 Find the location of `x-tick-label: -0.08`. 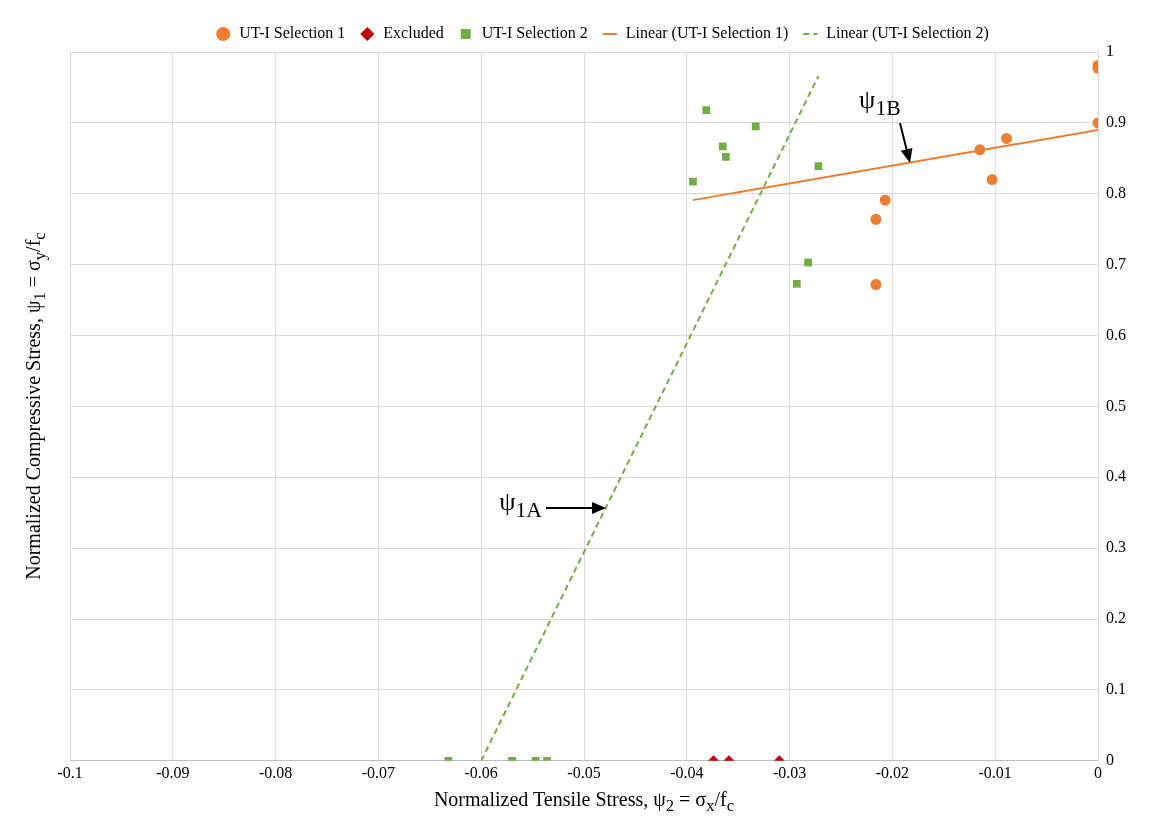

x-tick-label: -0.08 is located at coordinates (275, 772).